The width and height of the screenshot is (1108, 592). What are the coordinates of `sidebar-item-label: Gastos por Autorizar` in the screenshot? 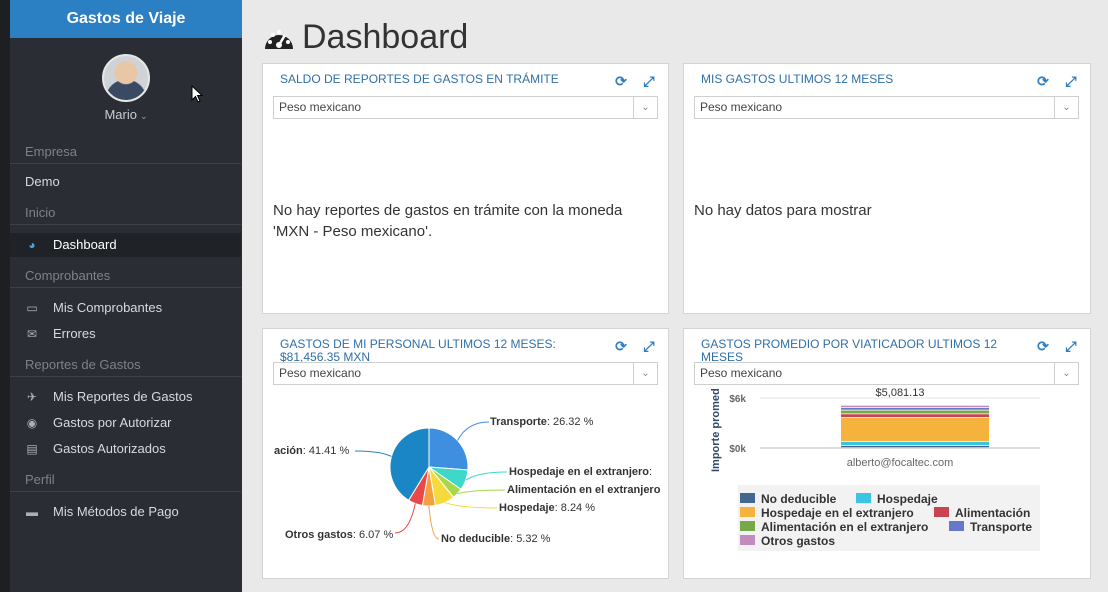 It's located at (112, 422).